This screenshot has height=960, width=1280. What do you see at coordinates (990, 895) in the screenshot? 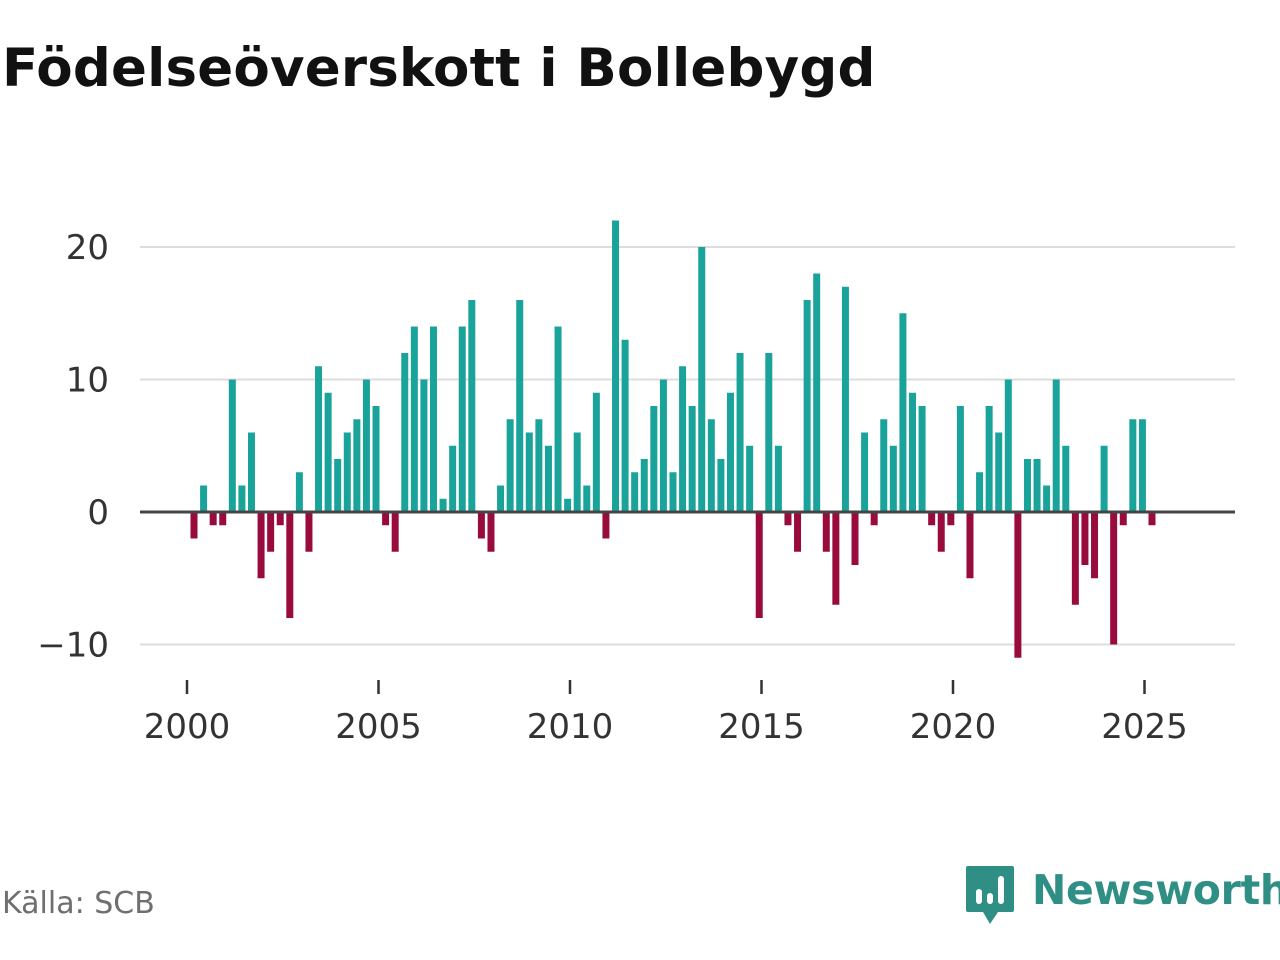
I see `newsworthy-logo-icon` at bounding box center [990, 895].